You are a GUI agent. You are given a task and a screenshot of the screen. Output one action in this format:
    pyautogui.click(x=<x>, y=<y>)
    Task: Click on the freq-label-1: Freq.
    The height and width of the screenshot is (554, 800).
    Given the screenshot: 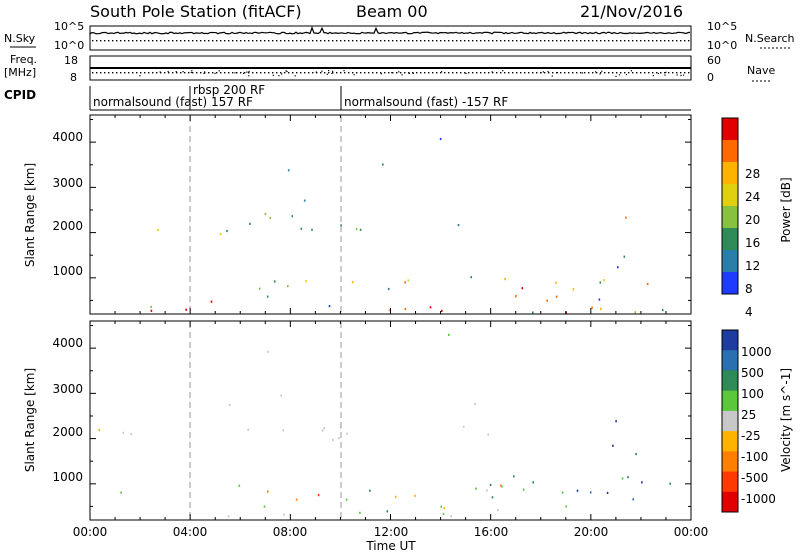 What is the action you would take?
    pyautogui.click(x=23, y=59)
    